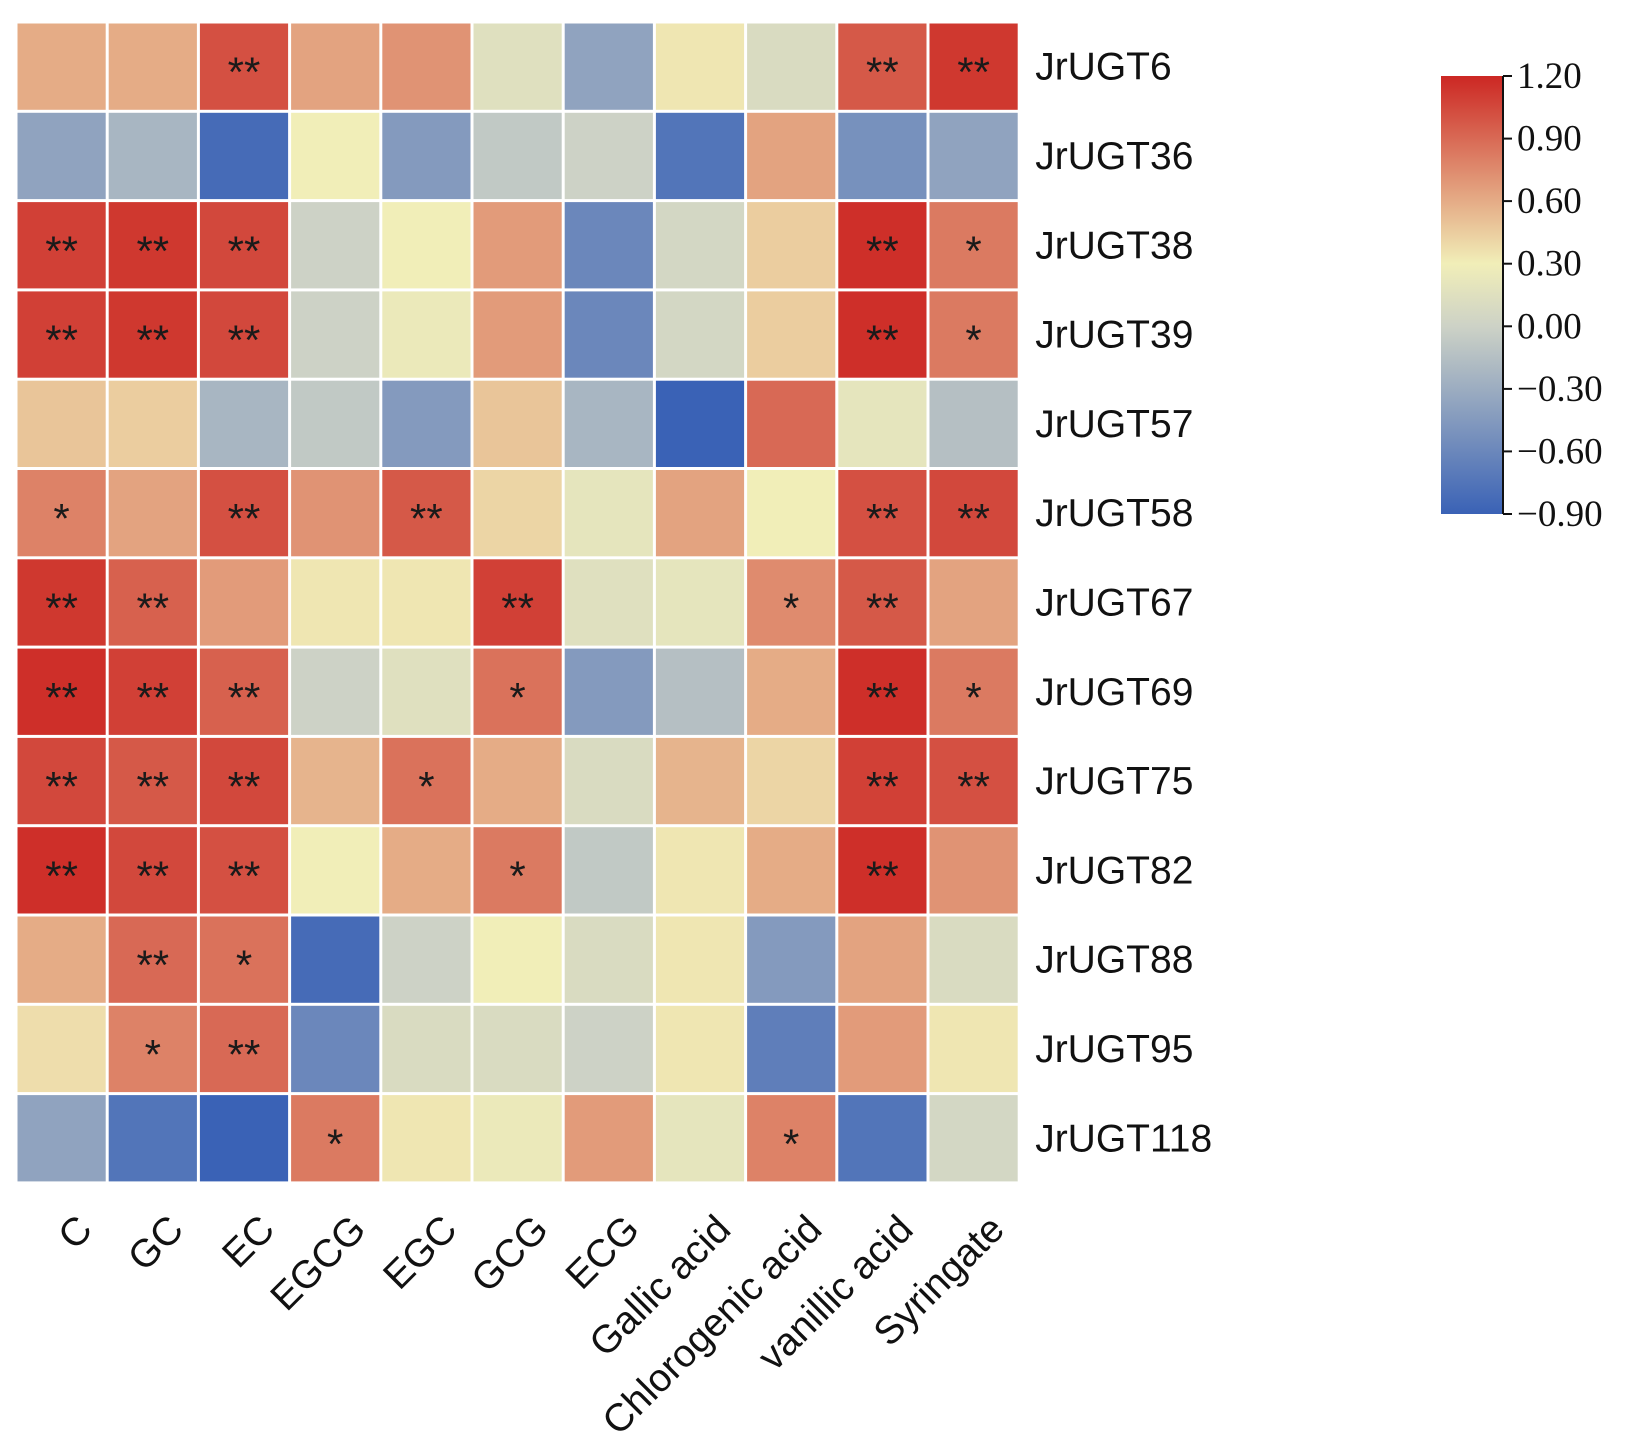  I want to click on cell-jrugt95-gallic-acid, so click(700, 1049).